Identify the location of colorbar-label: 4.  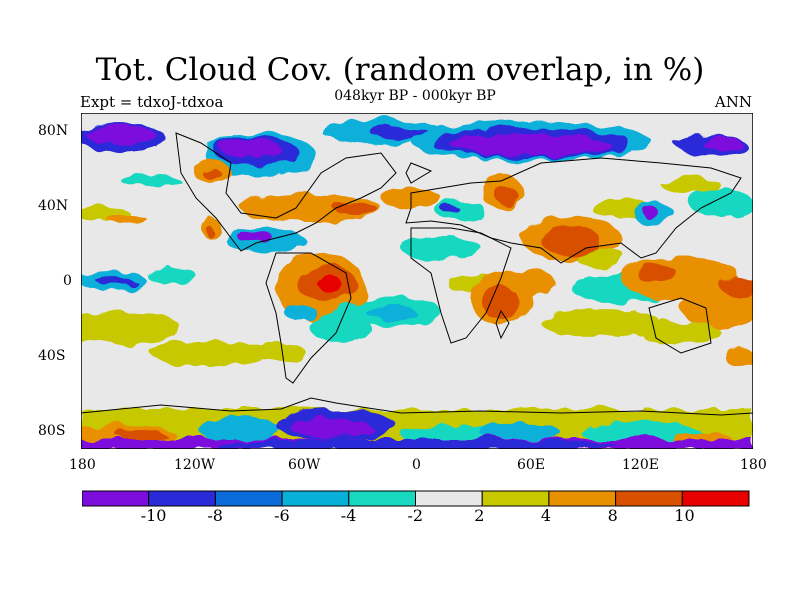
(546, 515).